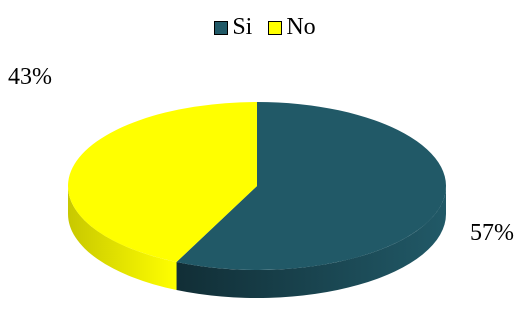 The width and height of the screenshot is (530, 320). I want to click on legend-label-si: Si, so click(242, 27).